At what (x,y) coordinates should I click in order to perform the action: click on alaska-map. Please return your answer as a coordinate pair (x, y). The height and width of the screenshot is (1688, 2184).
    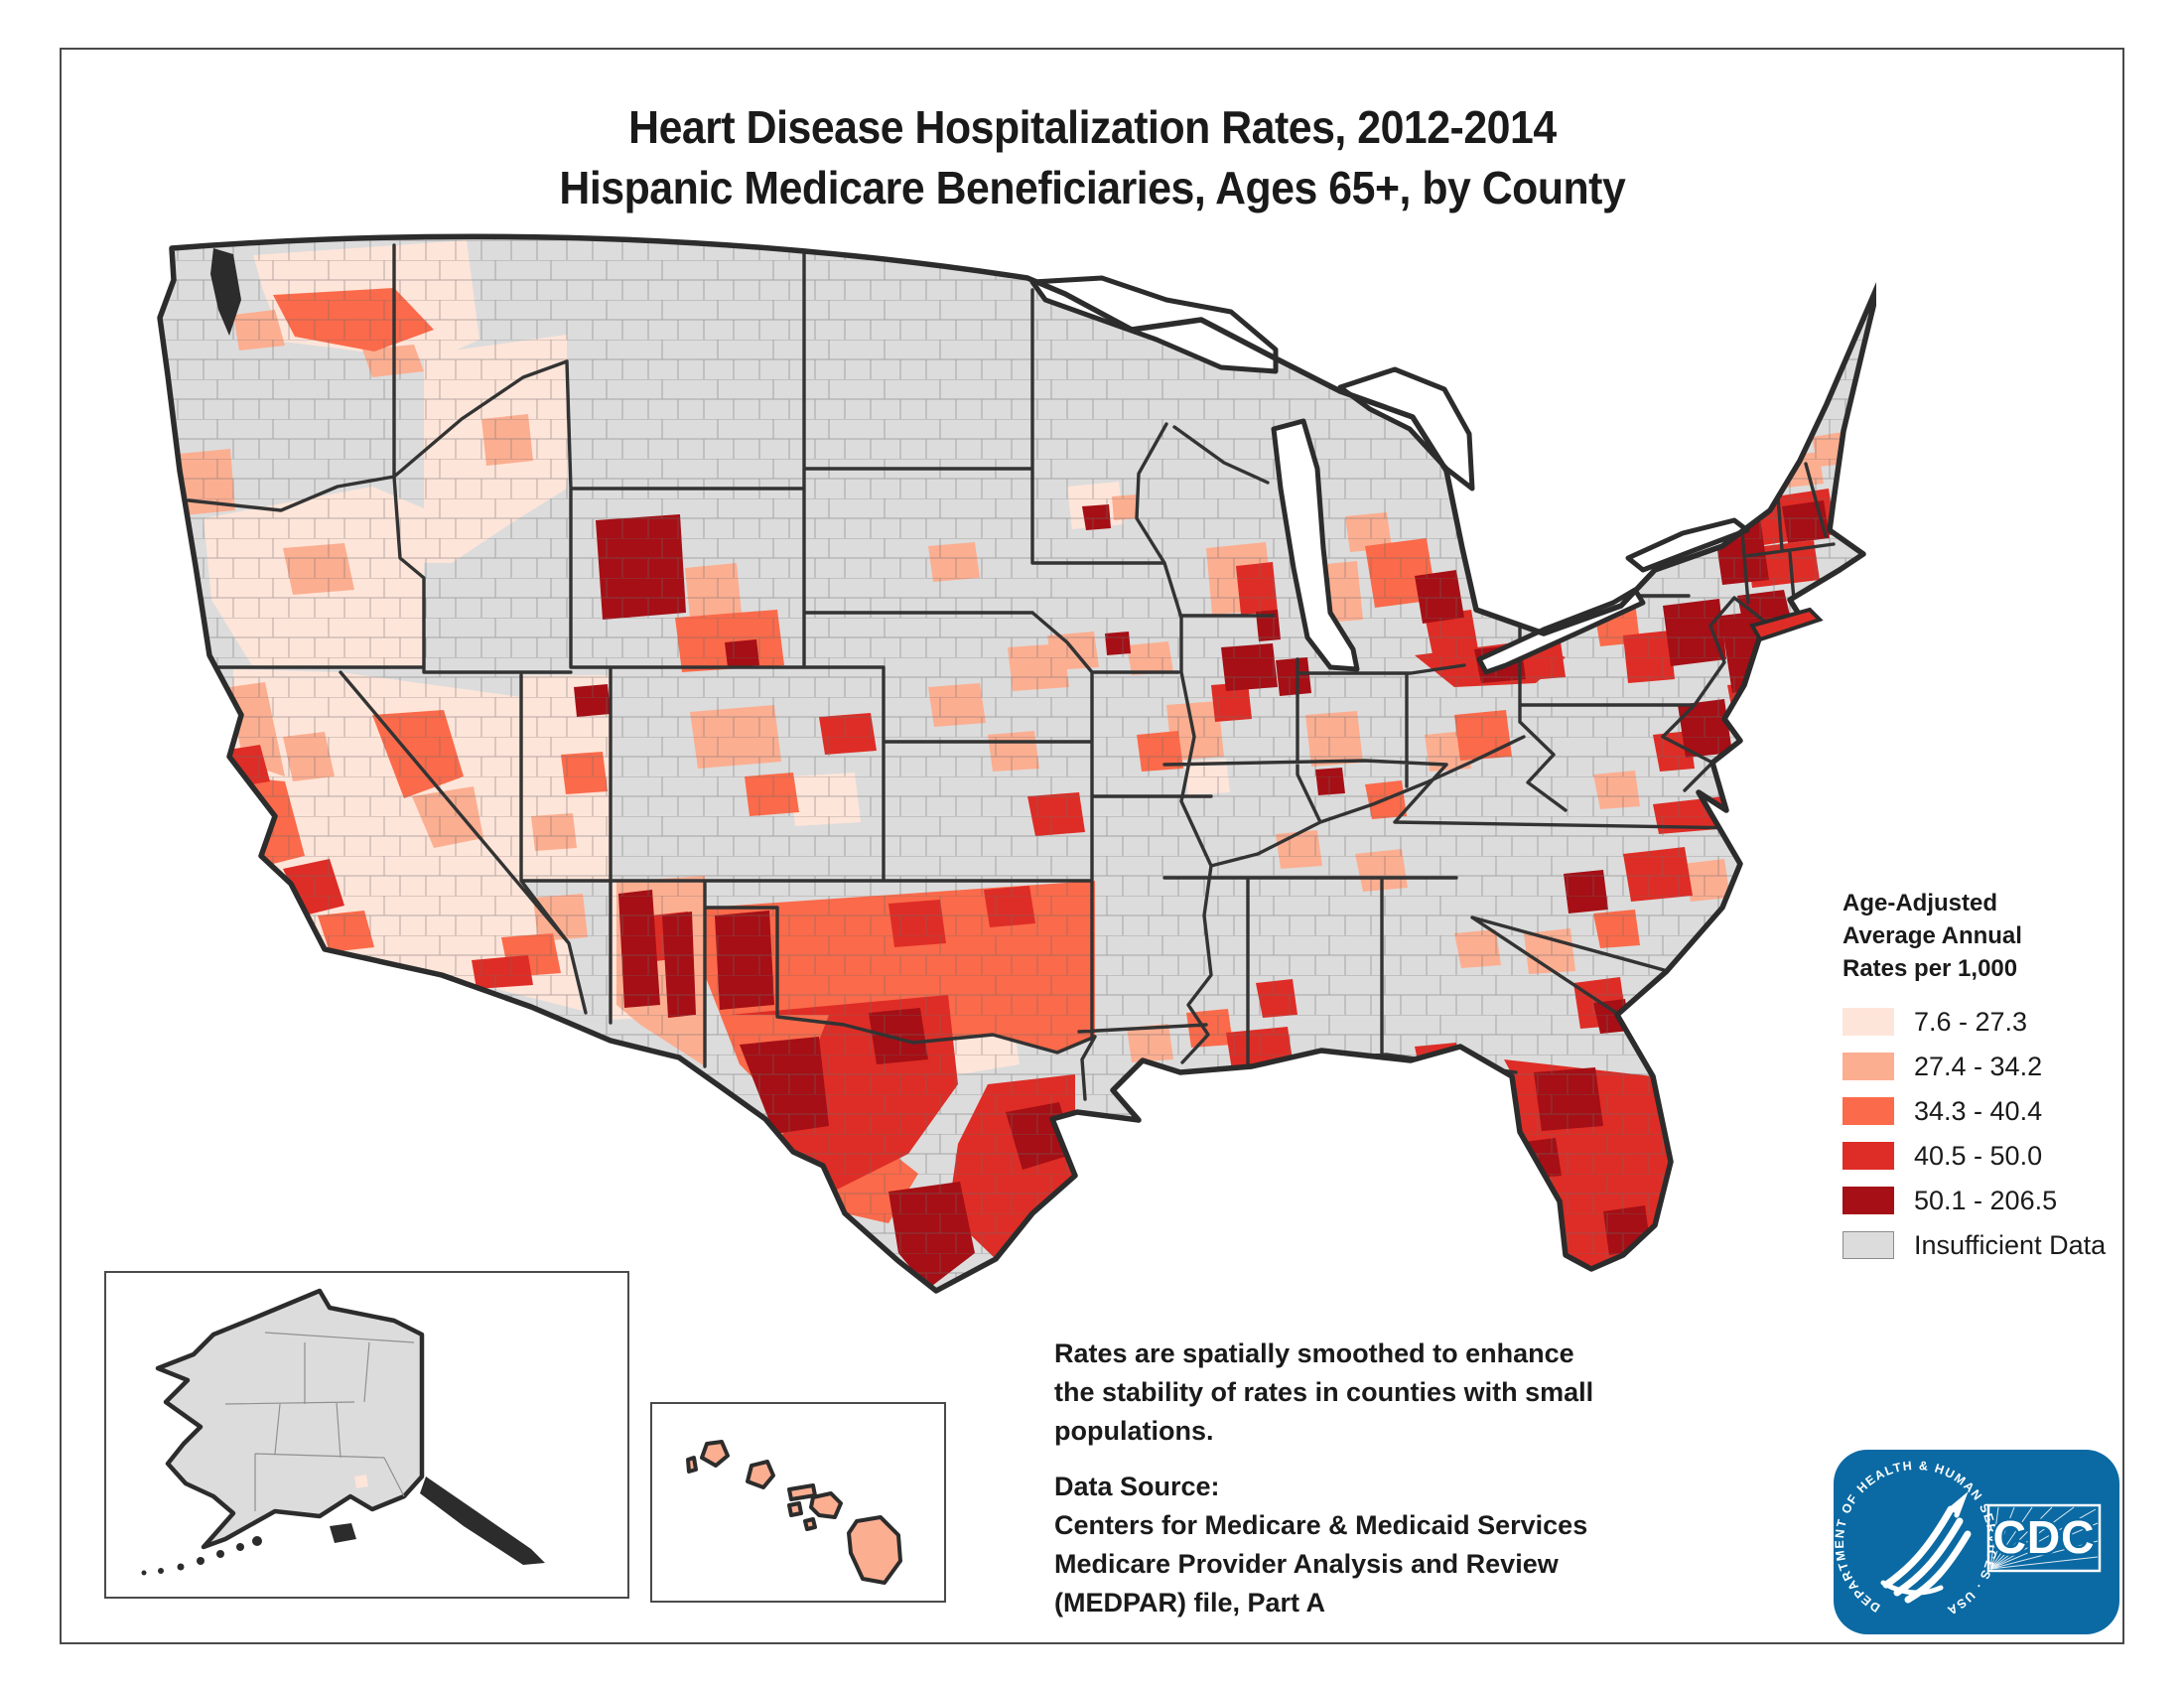
    Looking at the image, I should click on (343, 1432).